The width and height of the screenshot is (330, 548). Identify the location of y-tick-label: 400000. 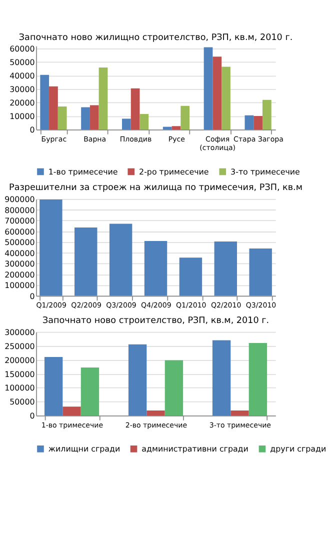
(19, 253).